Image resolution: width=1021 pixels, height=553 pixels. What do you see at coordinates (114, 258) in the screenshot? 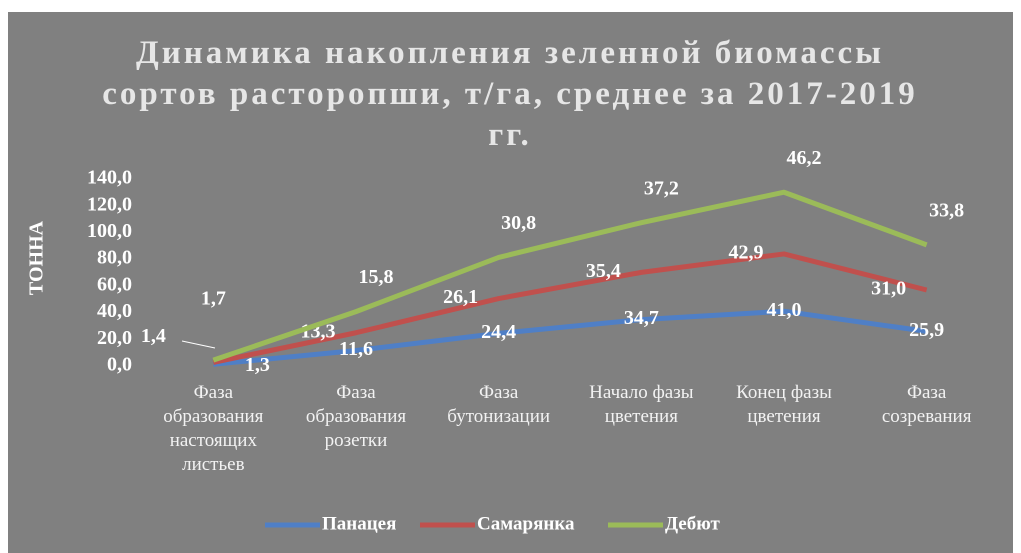
I see `y-tick-label: 80,0` at bounding box center [114, 258].